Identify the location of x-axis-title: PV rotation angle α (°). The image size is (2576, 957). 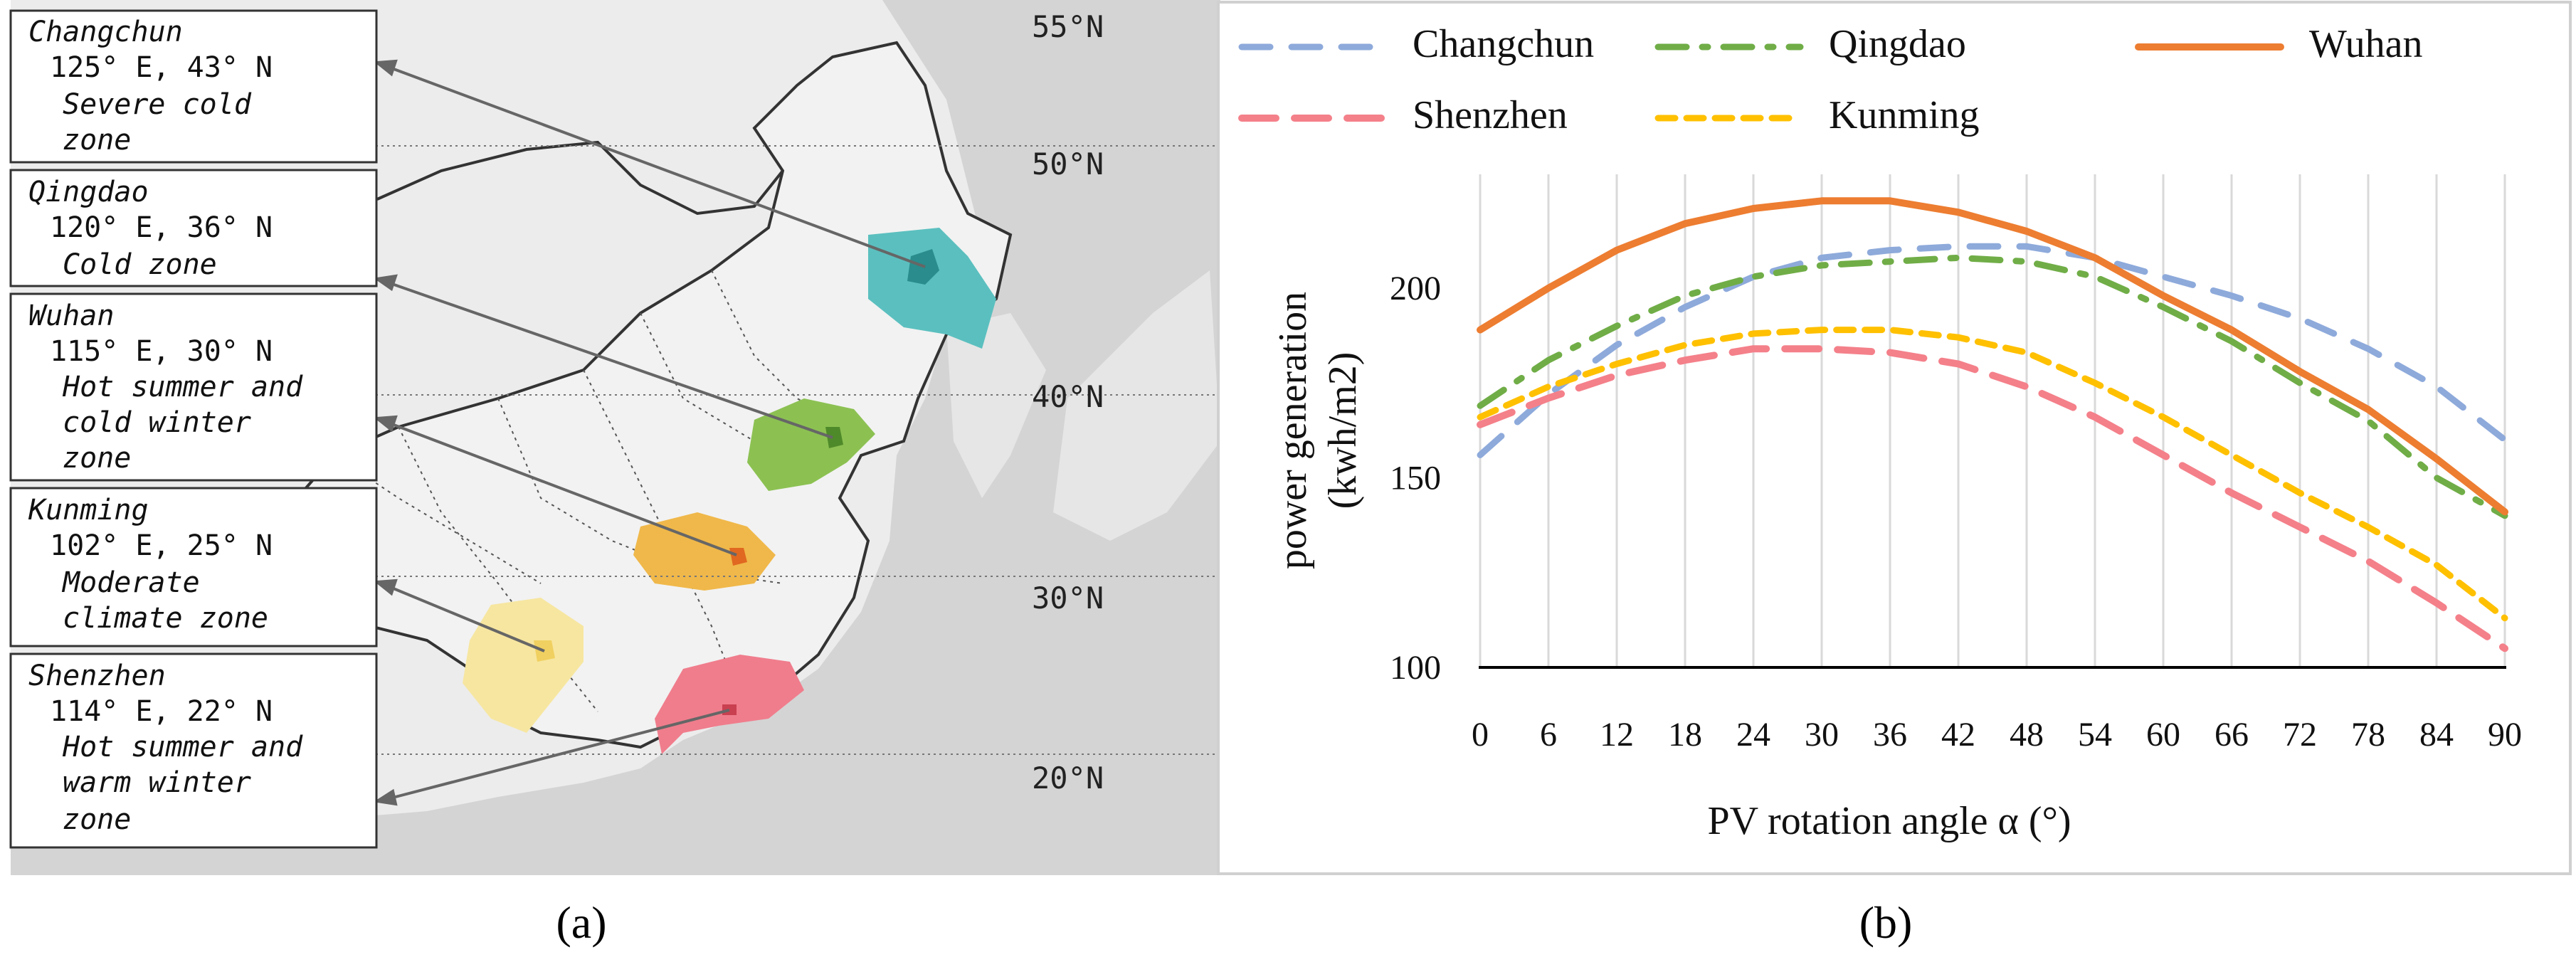
(1889, 821).